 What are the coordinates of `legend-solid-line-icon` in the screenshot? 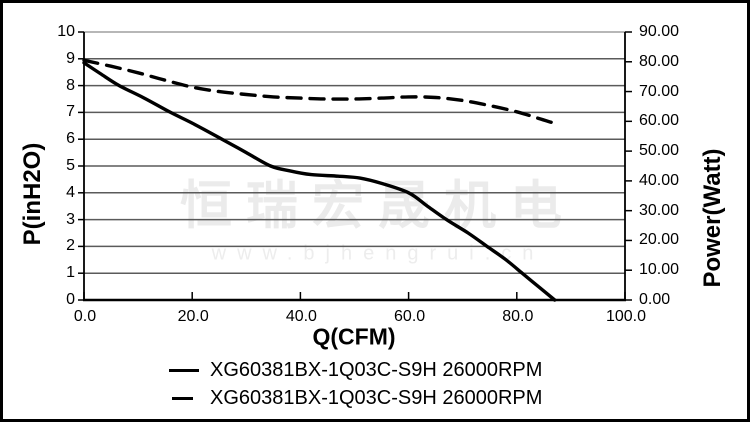 It's located at (185, 370).